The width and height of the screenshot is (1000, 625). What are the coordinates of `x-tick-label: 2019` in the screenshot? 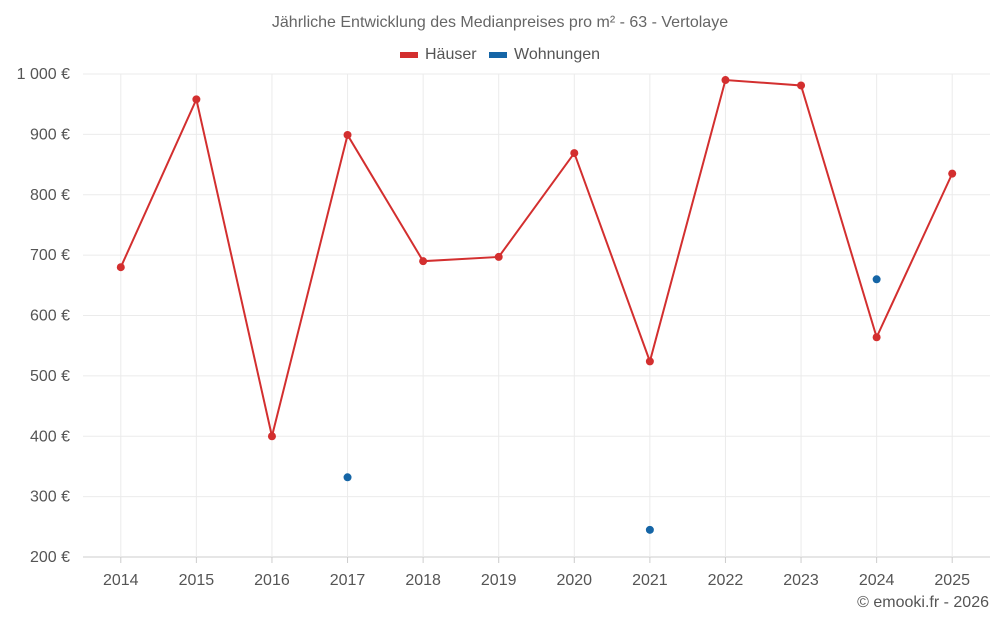 It's located at (499, 580).